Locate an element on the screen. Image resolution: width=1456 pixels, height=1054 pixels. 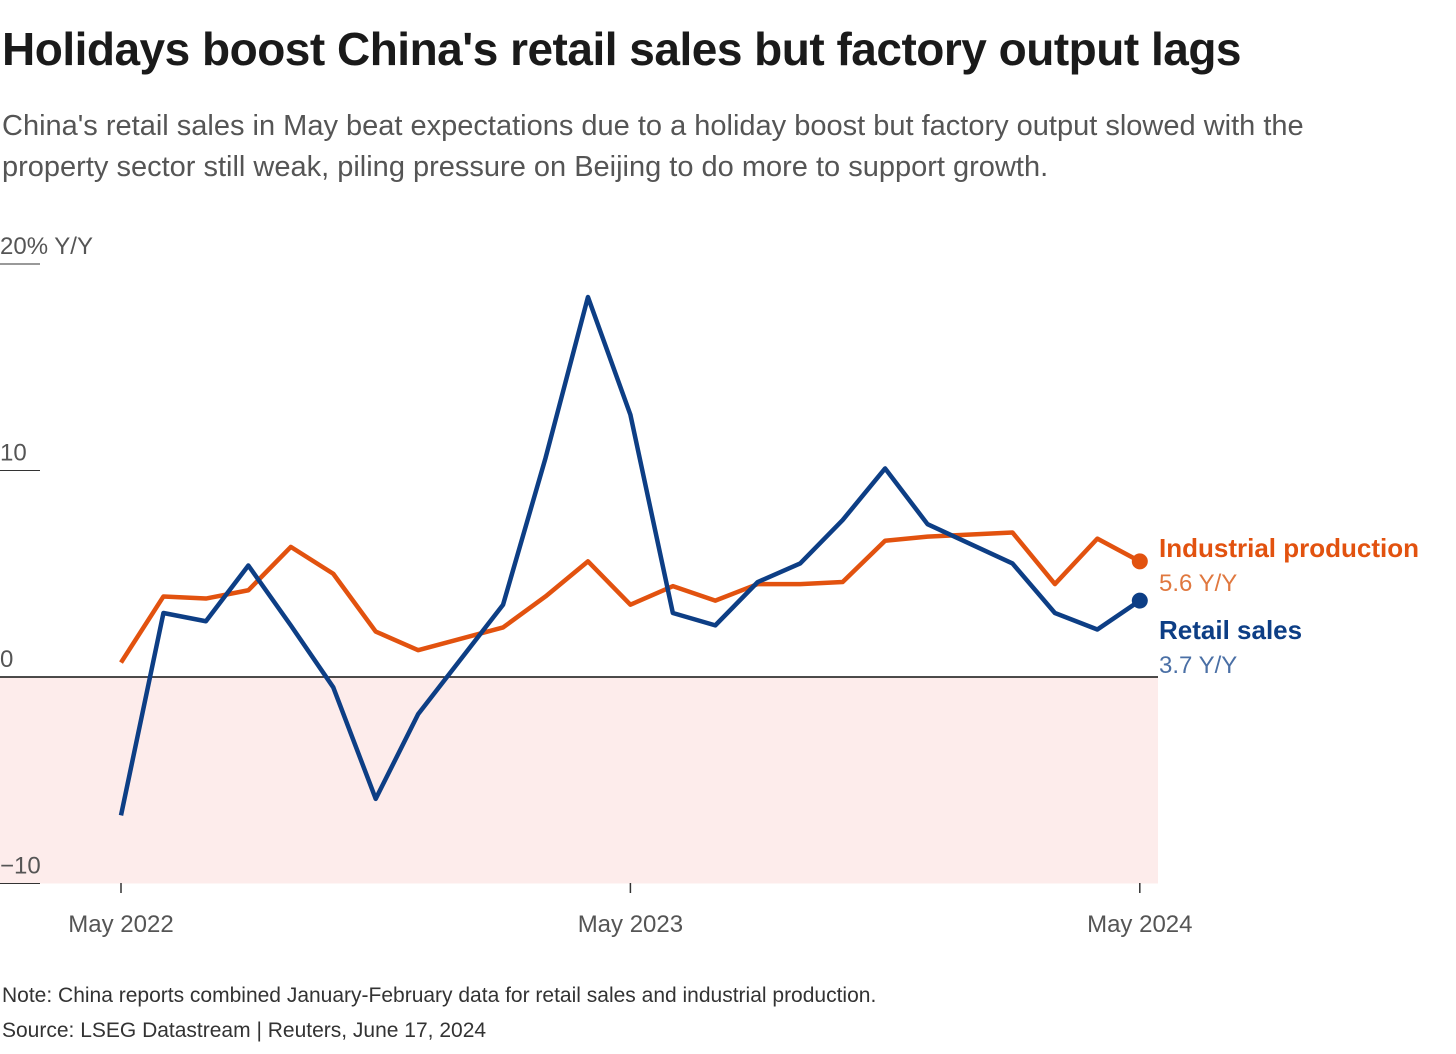
series-label: Retail sales is located at coordinates (1230, 630).